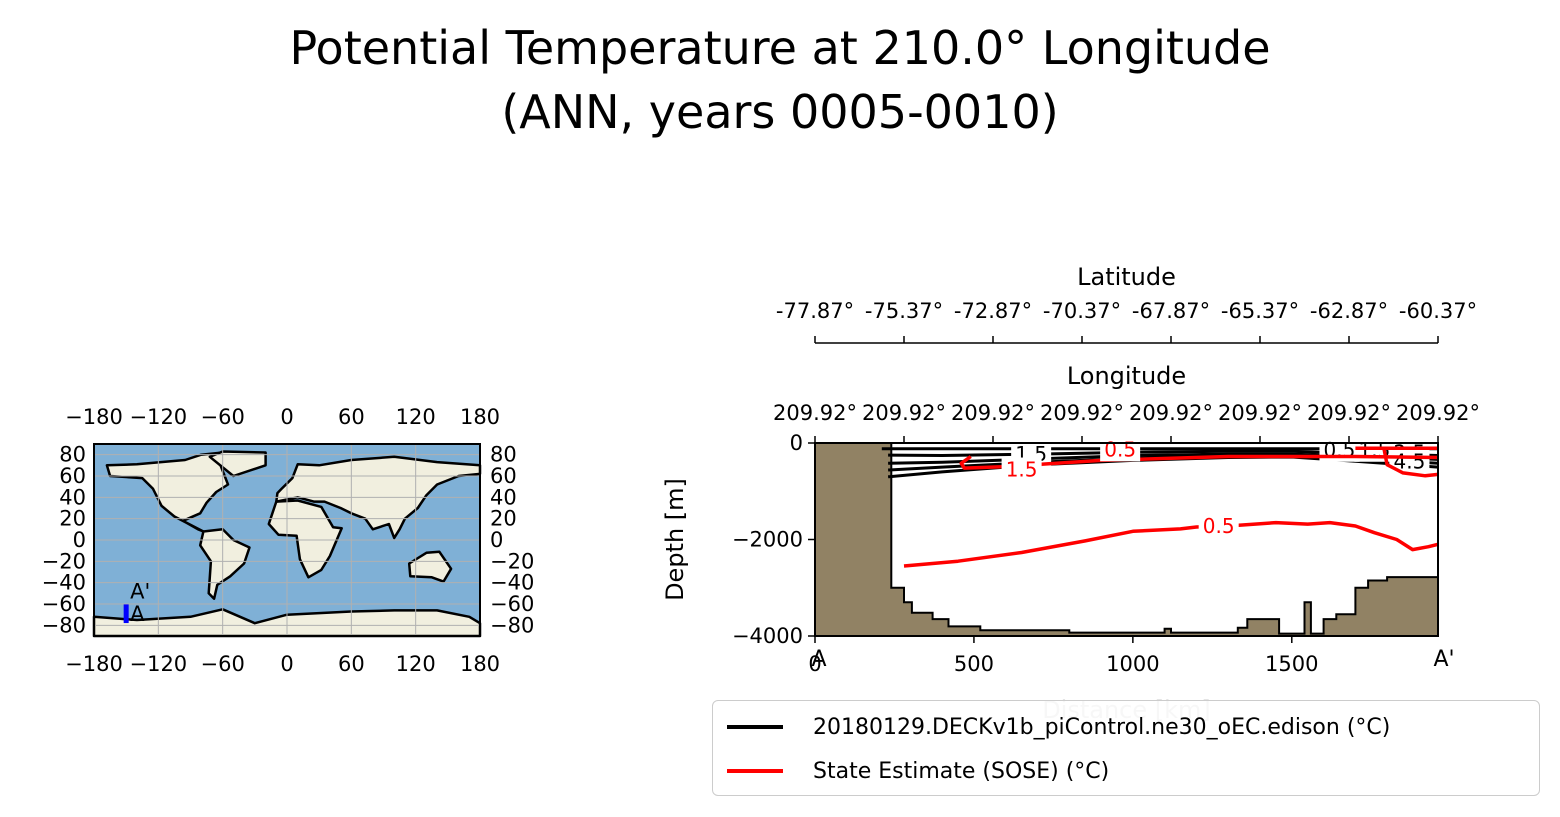 This screenshot has height=817, width=1560. I want to click on map-ytick-left: −20, so click(64, 561).